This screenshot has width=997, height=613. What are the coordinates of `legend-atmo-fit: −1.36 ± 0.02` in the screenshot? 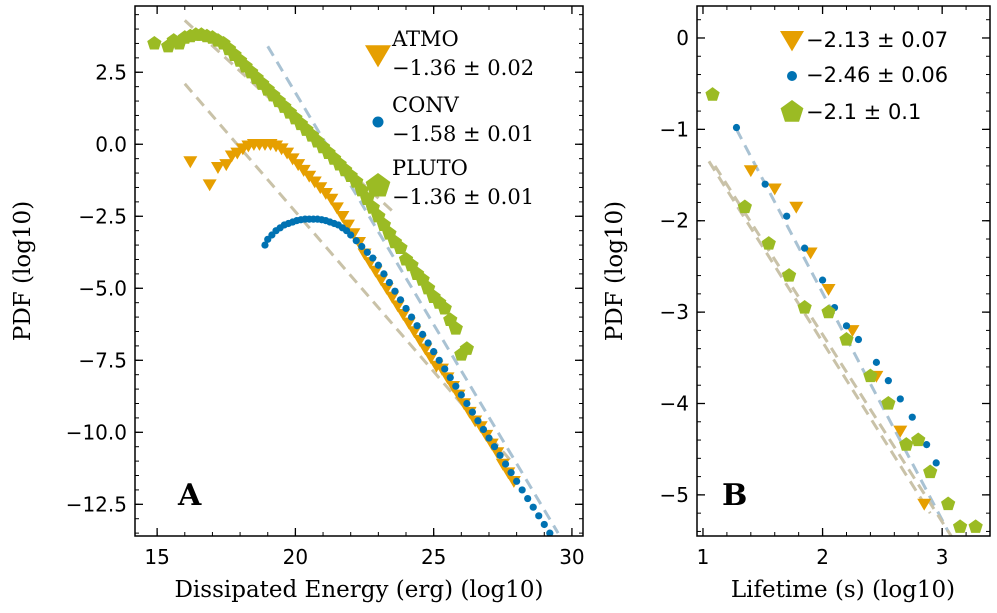 It's located at (463, 68).